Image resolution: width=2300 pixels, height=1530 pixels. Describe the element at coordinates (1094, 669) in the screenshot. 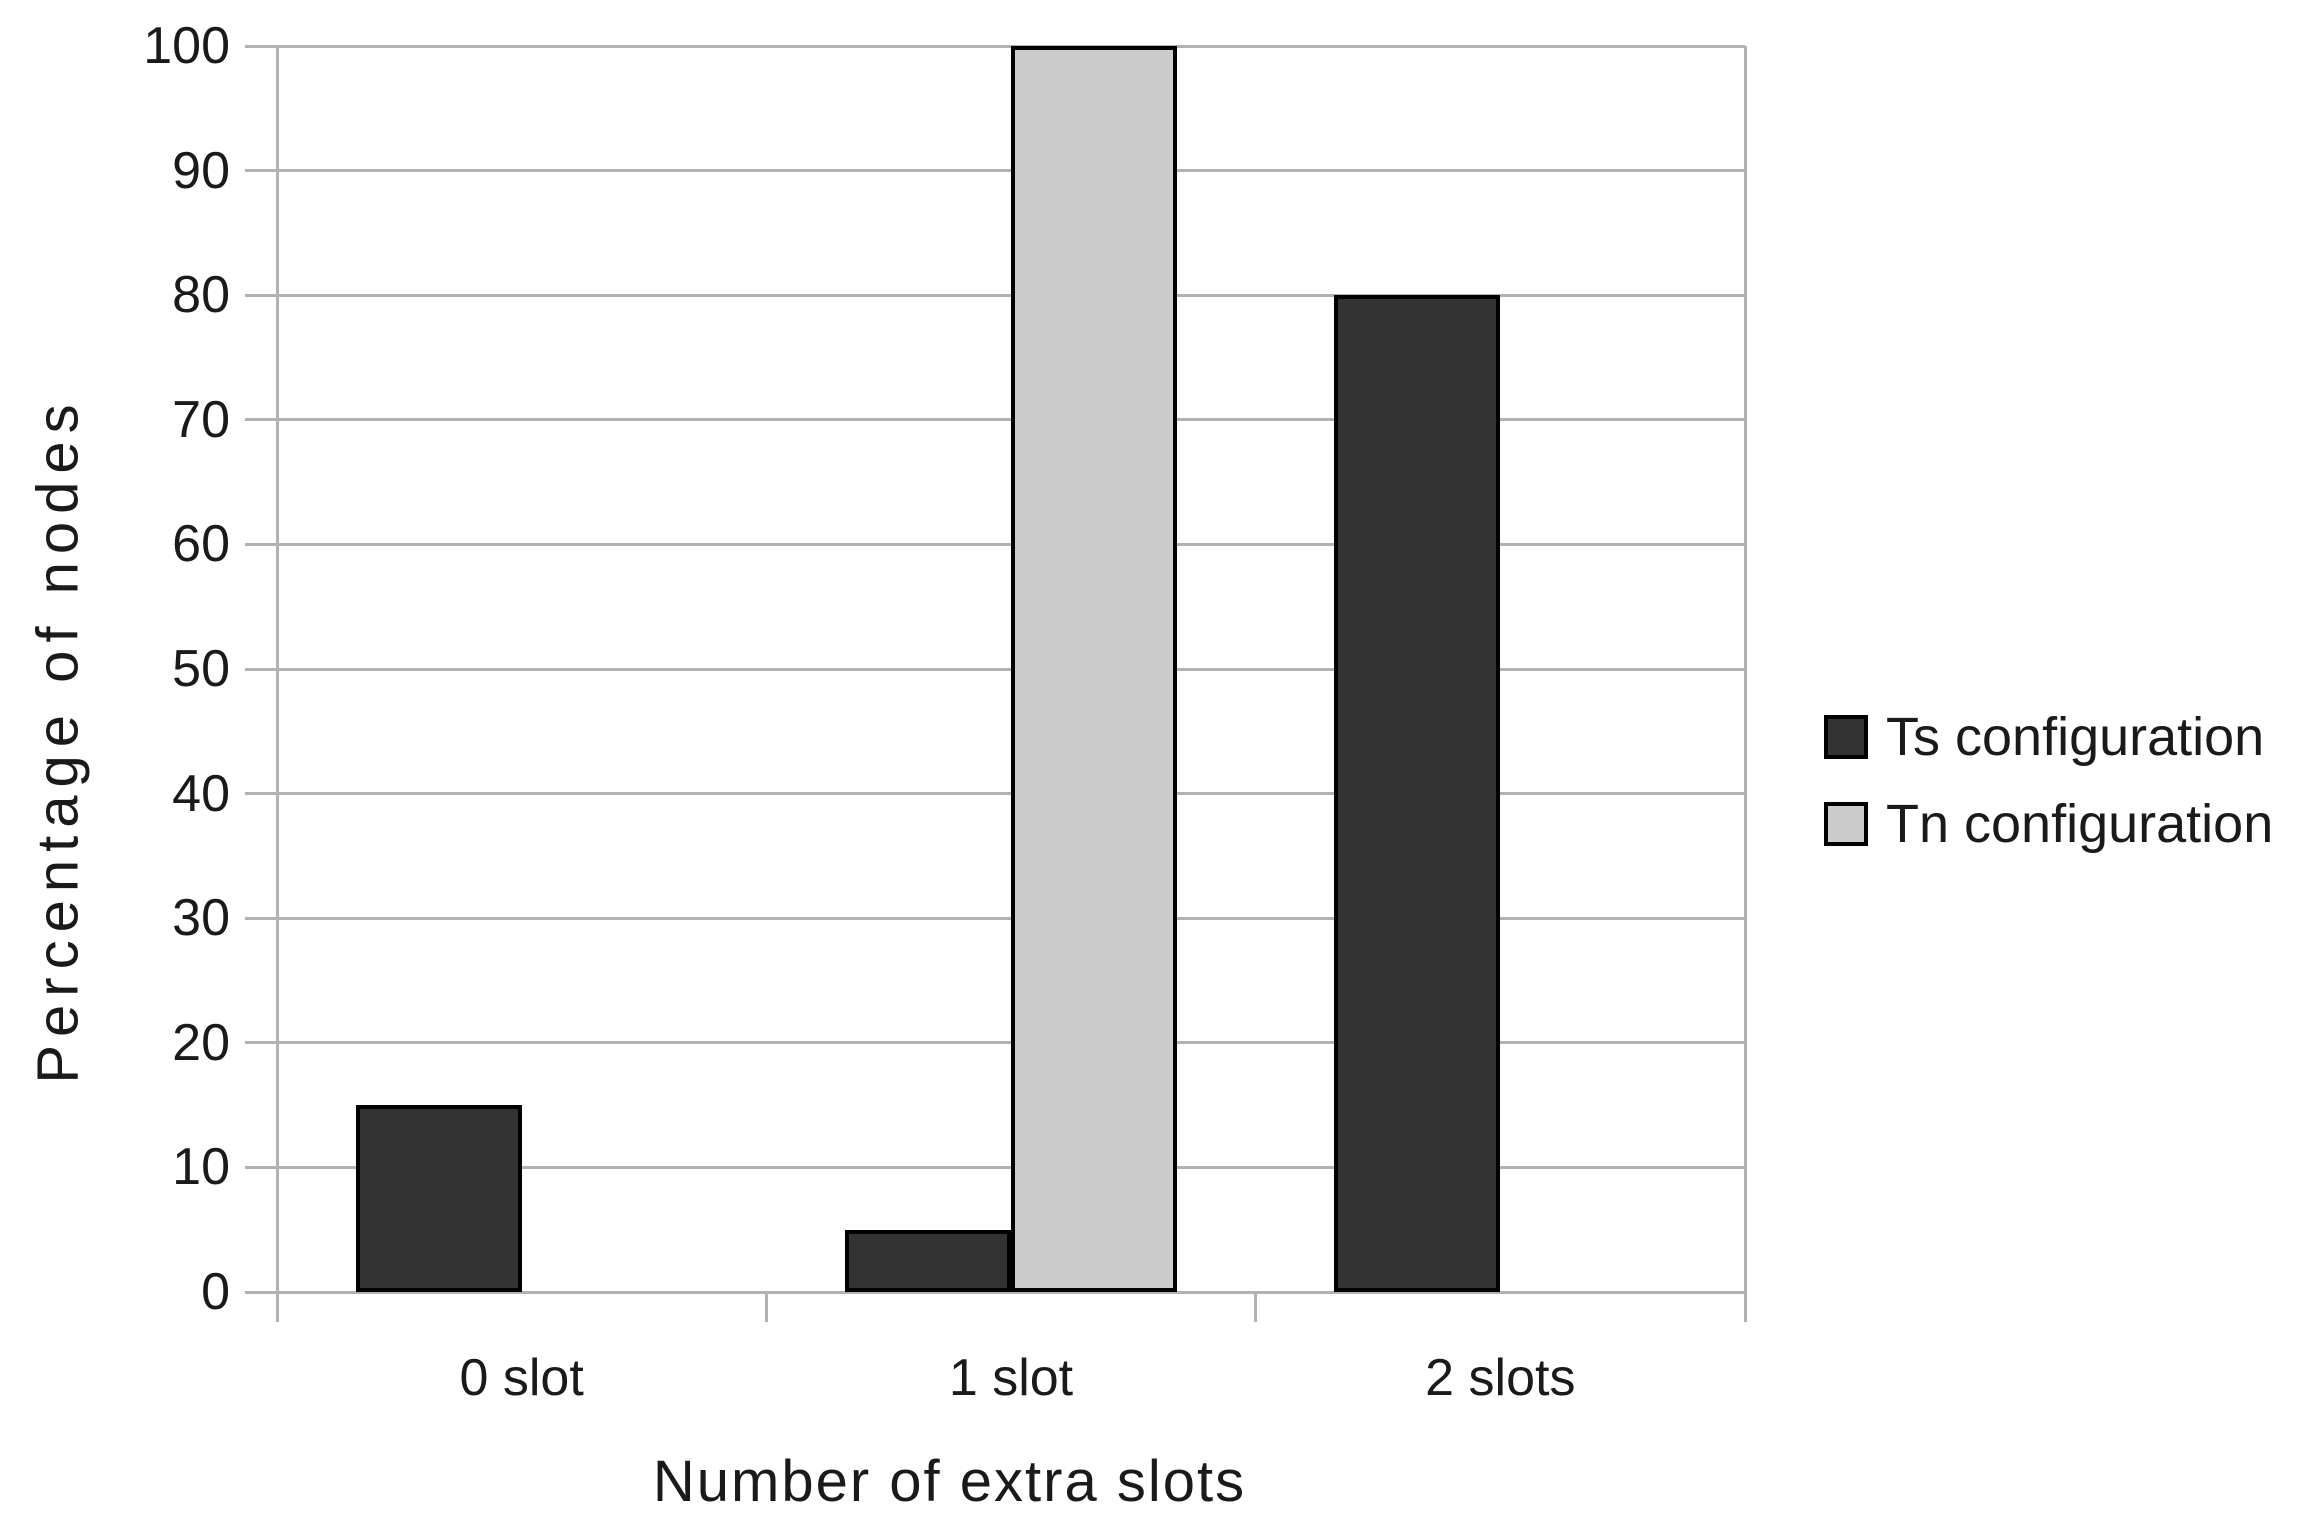

I see `bar-tn-1-slot` at that location.